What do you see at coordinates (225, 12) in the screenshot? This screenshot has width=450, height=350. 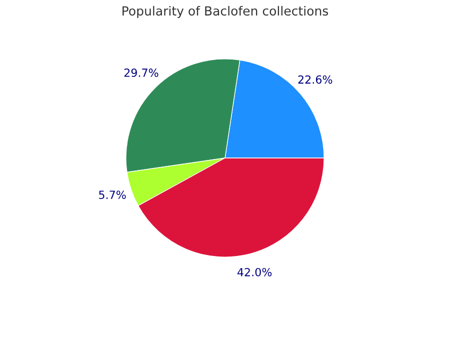 I see `chart-title: Popularity of Baclofen collections` at bounding box center [225, 12].